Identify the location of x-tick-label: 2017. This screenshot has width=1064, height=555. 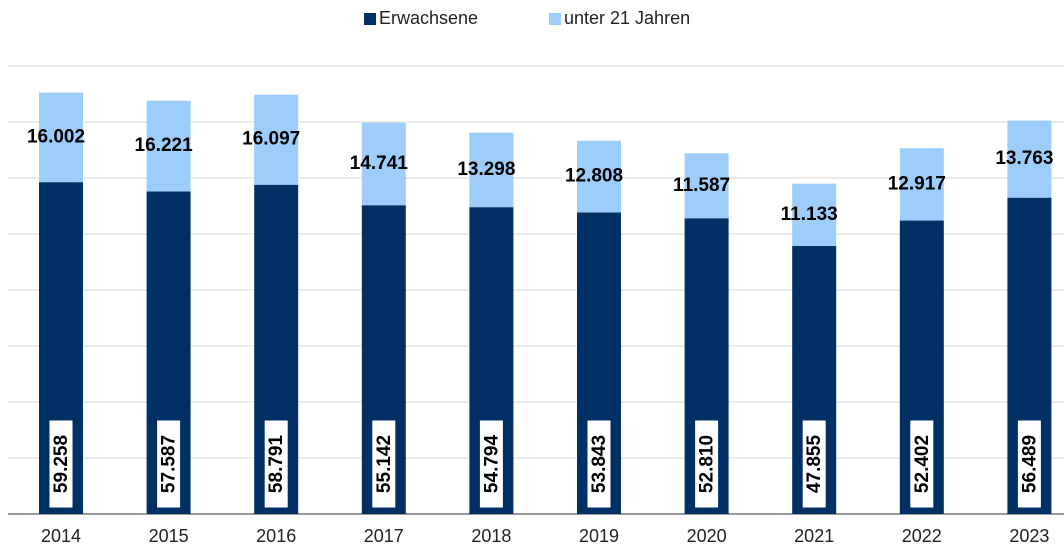
(384, 536).